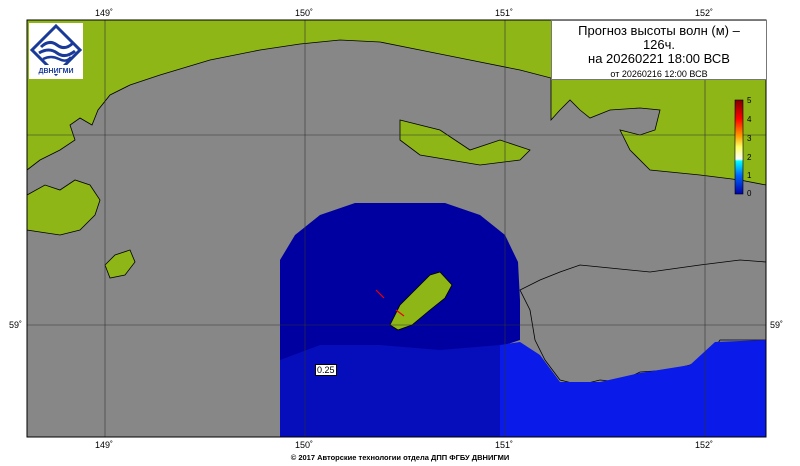 This screenshot has height=466, width=800. I want to click on lon-label-bottom: 151˚, so click(504, 445).